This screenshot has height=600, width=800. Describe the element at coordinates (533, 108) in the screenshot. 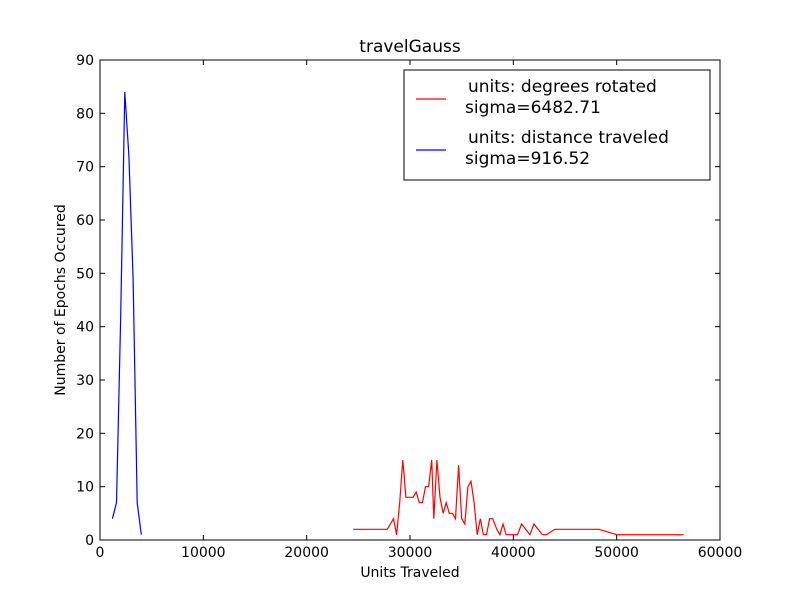

I see `legend-label-0: sigma=6482.71` at that location.